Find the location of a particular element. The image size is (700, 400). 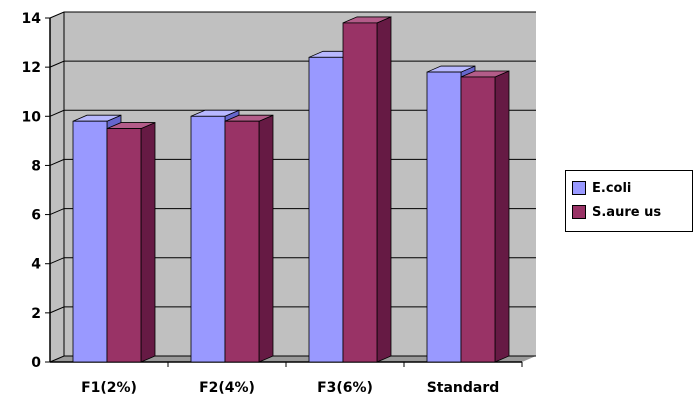

y-tick-label: 6 is located at coordinates (36, 216).